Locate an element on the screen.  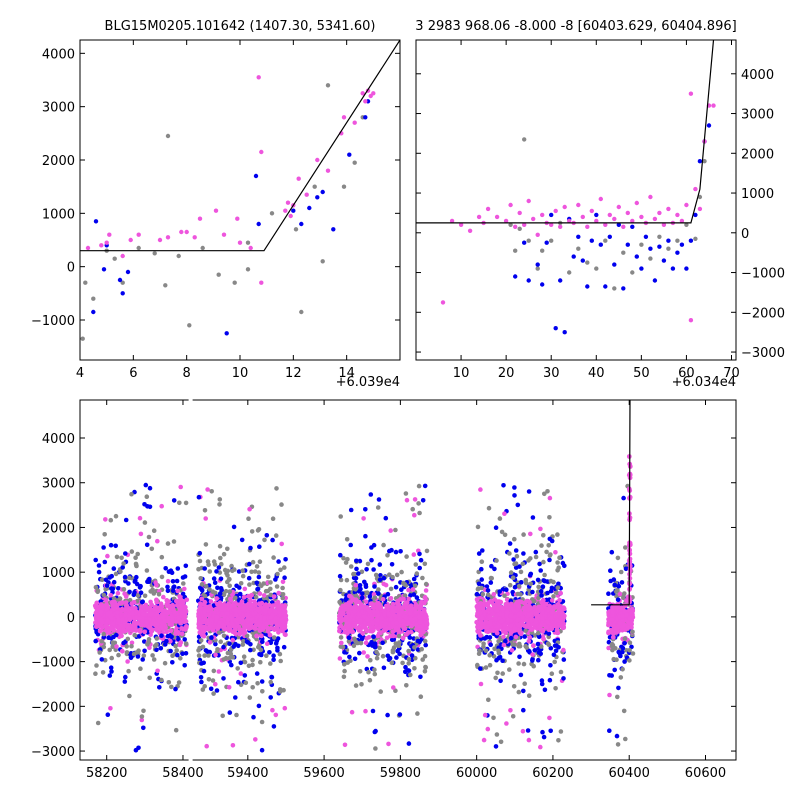
y-tick-label: 0 is located at coordinates (71, 268).